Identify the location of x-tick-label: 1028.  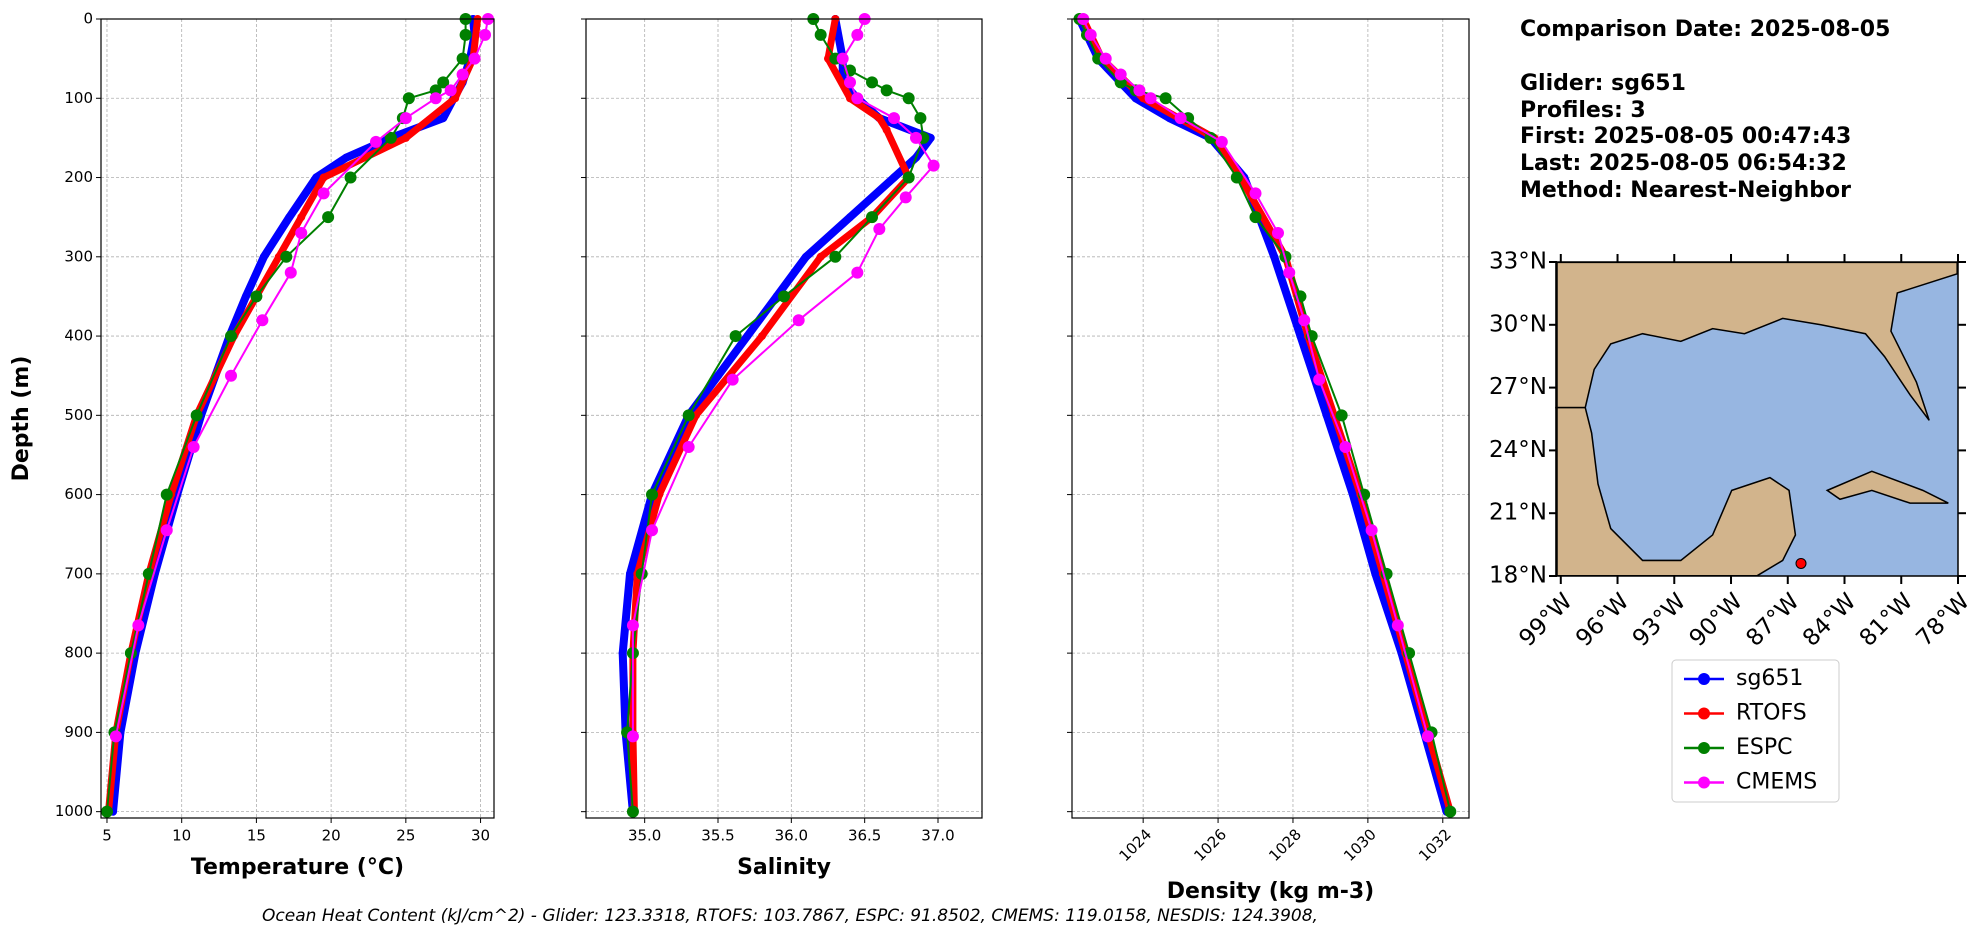
(1285, 845).